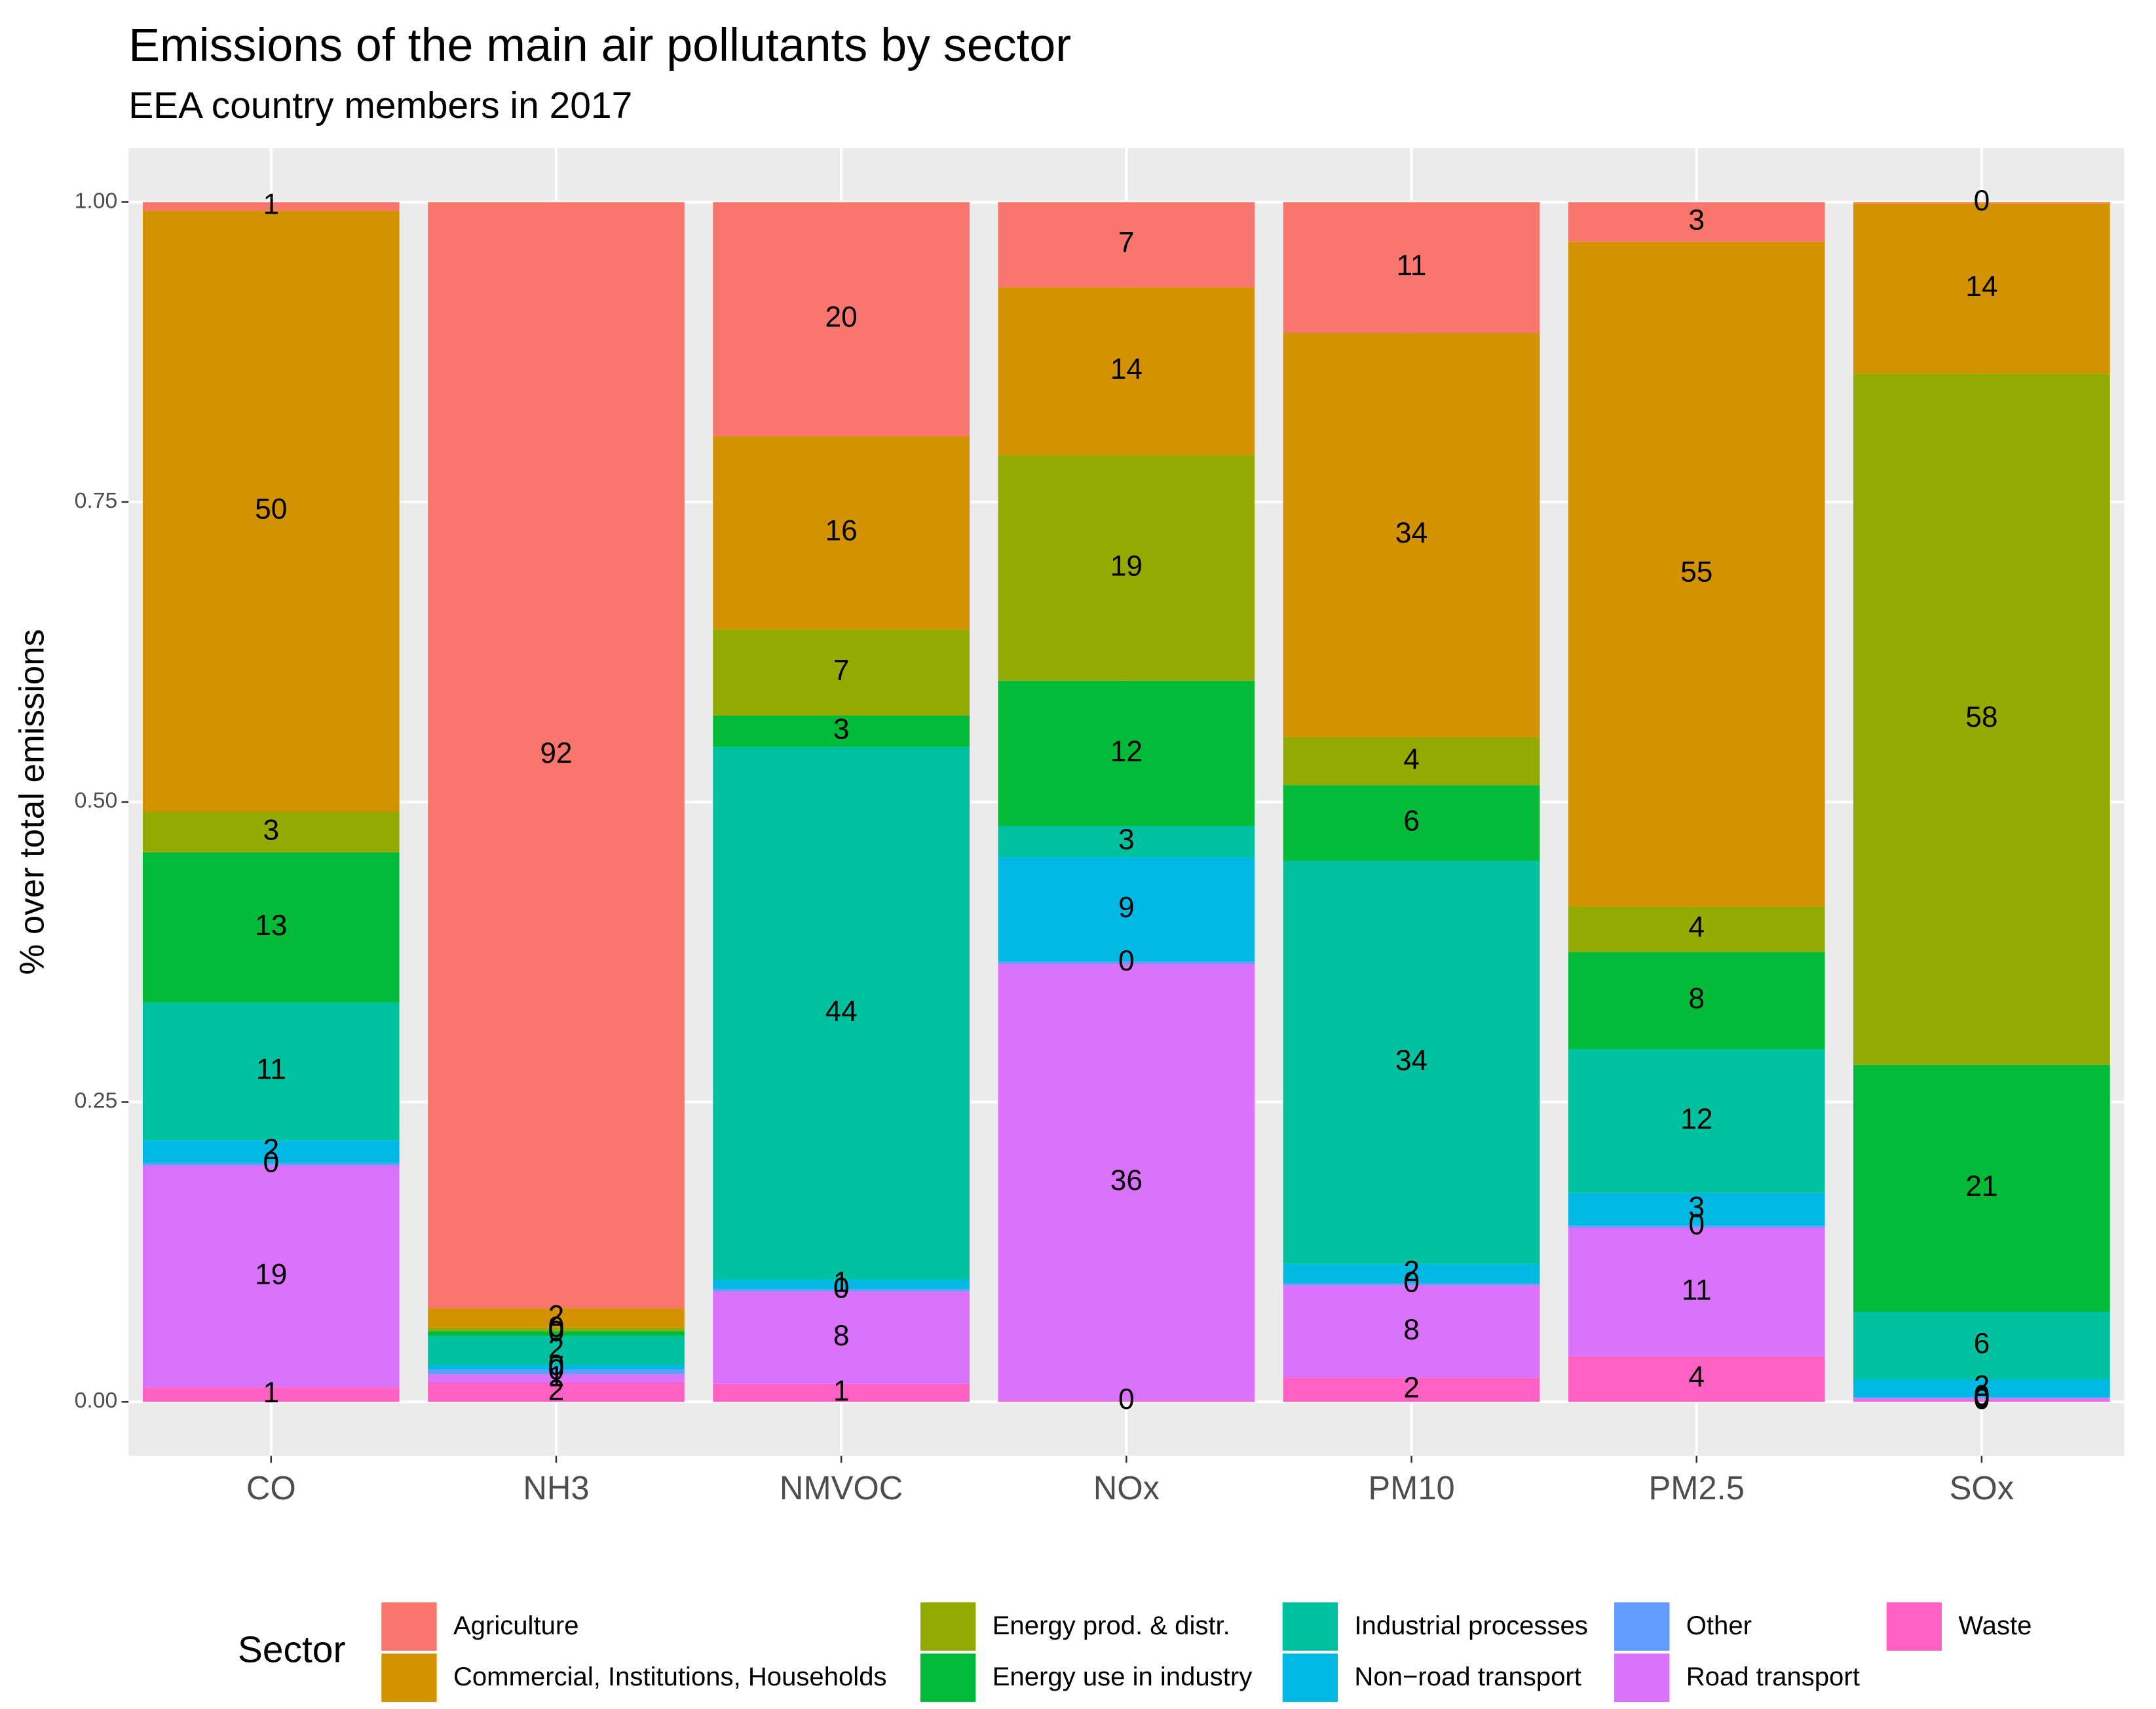  Describe the element at coordinates (1470, 1625) in the screenshot. I see `legend-label: Industrial processes` at that location.